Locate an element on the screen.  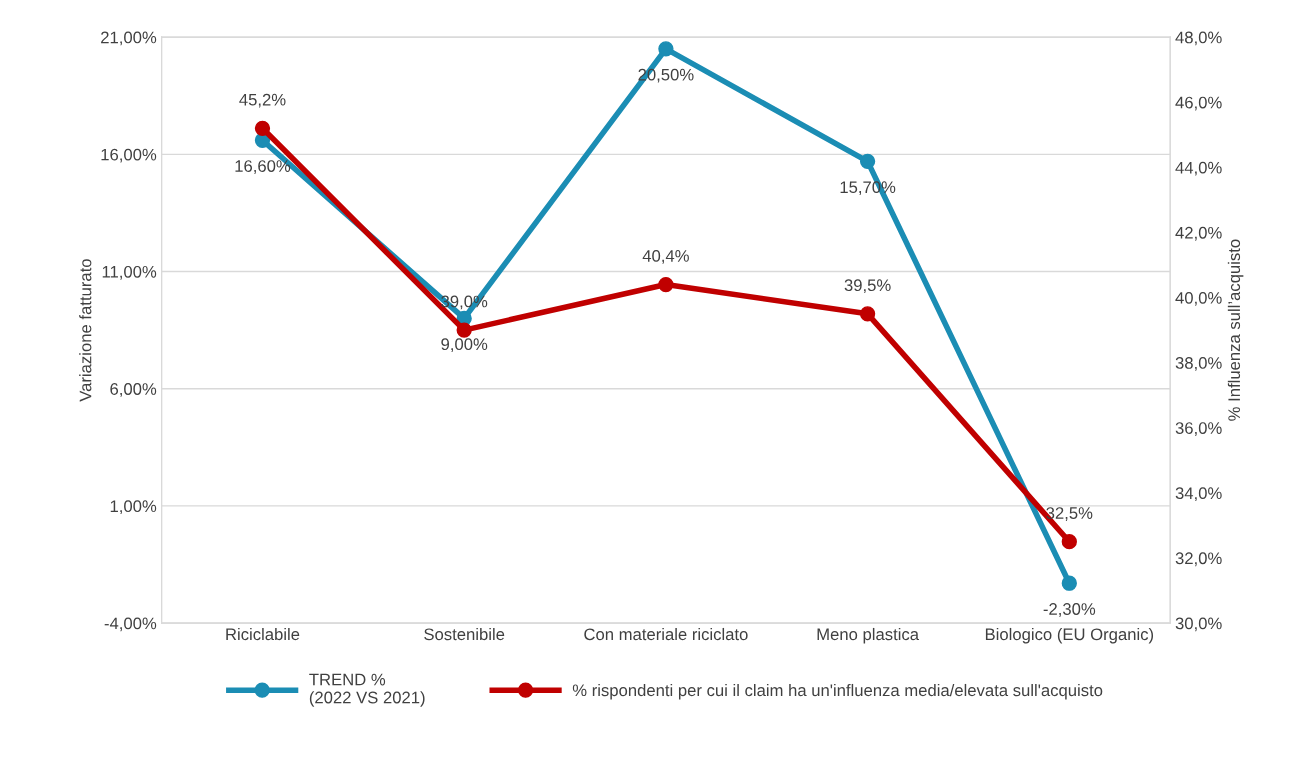
legend-label: % rispondenti per cui il claim ha un'influenza media/elevata sull'acquisto is located at coordinates (837, 691).